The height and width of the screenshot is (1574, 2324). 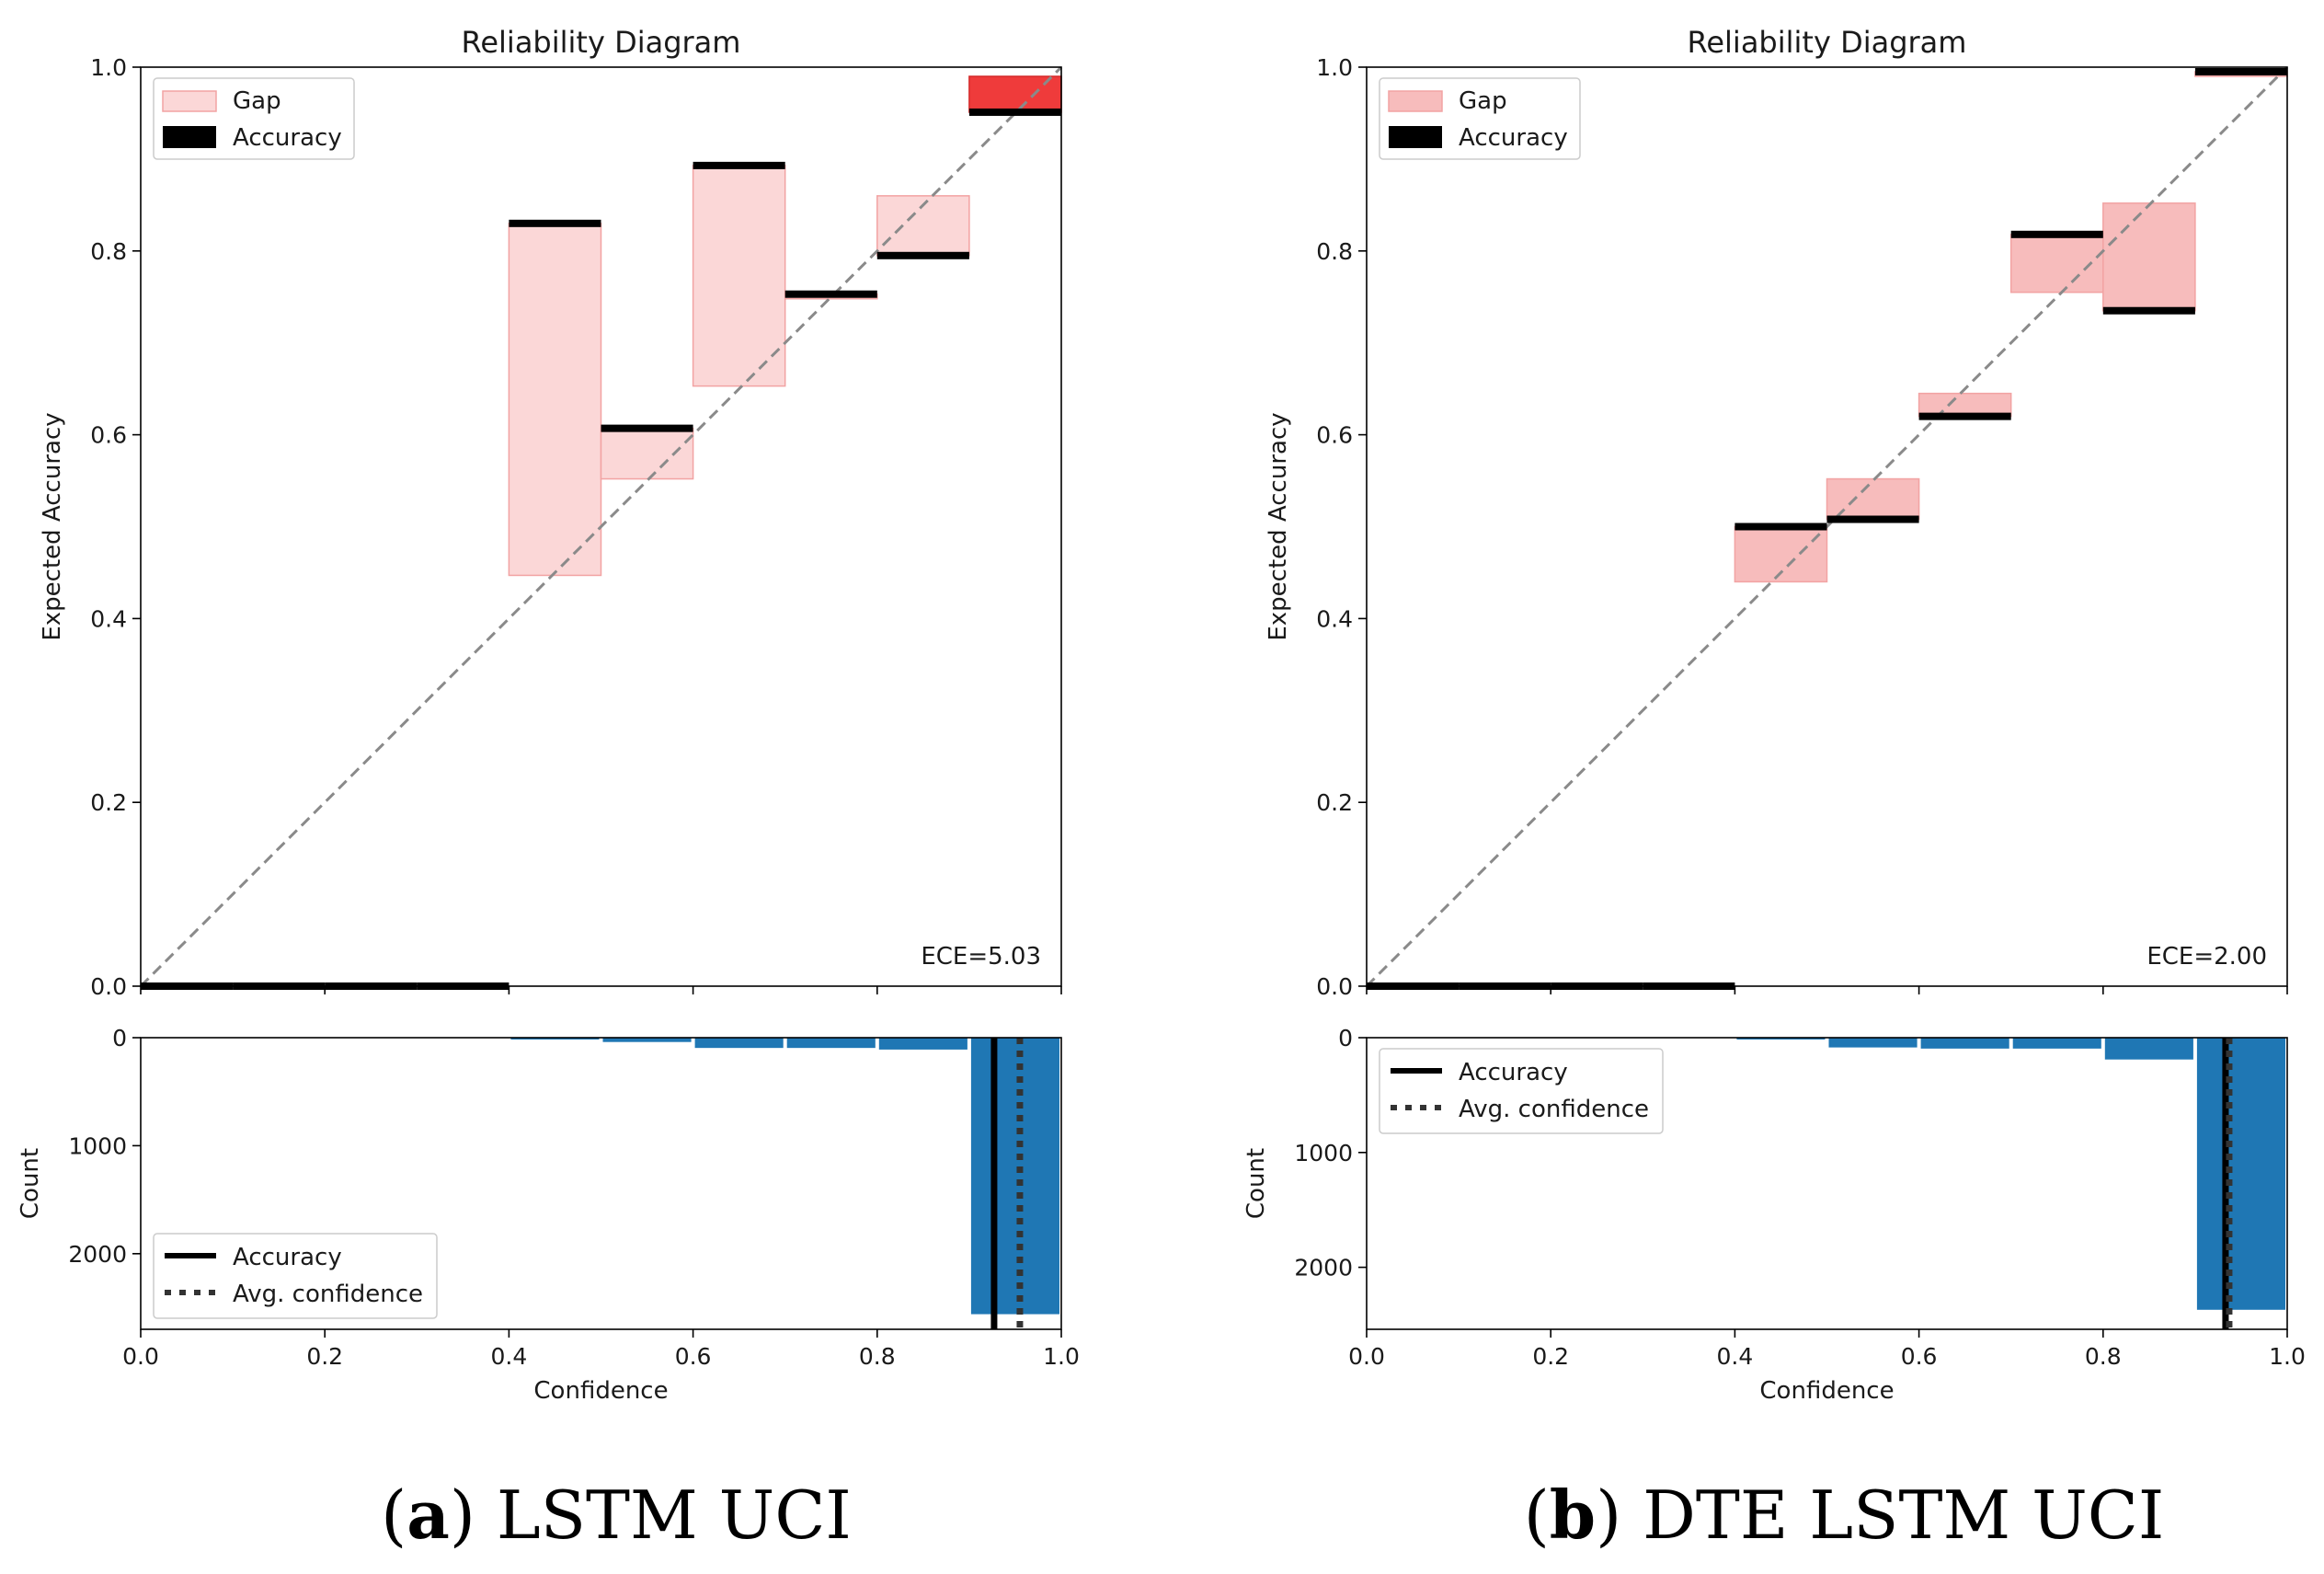 What do you see at coordinates (981, 957) in the screenshot?
I see `ece-annotation: ECE=5.03` at bounding box center [981, 957].